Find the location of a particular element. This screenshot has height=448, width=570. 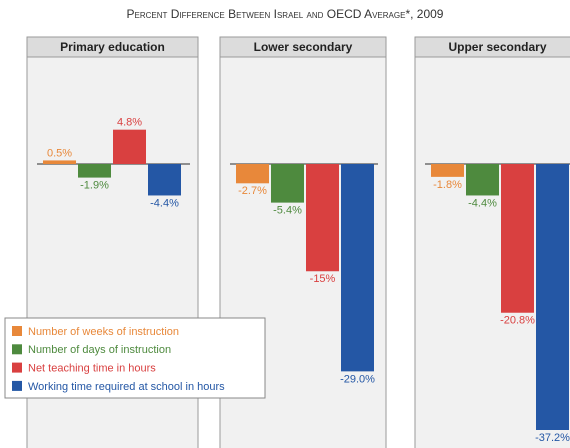

value-label: -2.7% is located at coordinates (252, 191).